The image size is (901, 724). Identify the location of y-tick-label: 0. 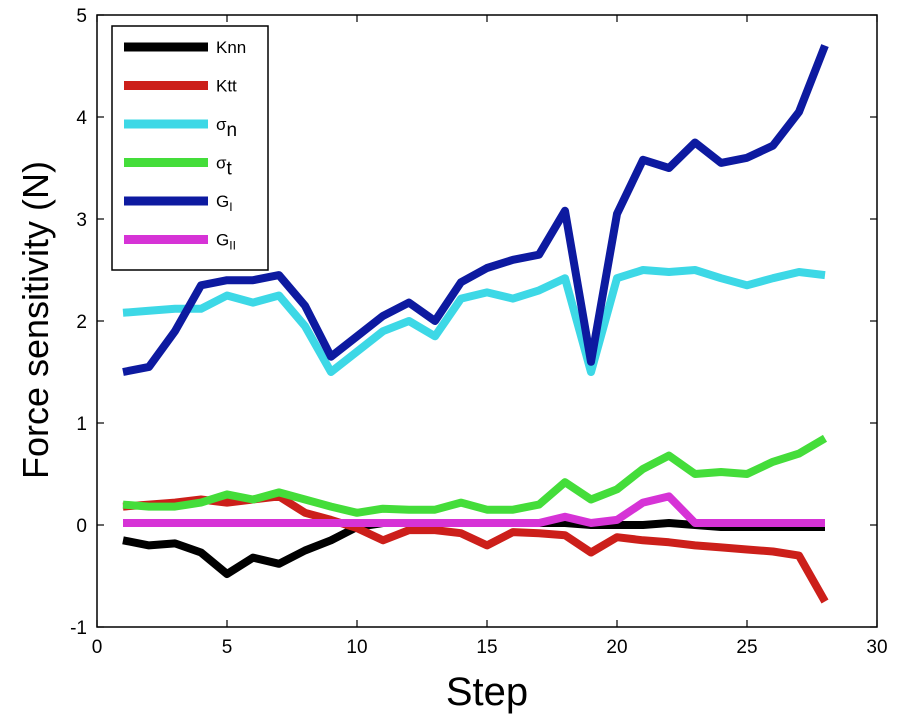
(81, 526).